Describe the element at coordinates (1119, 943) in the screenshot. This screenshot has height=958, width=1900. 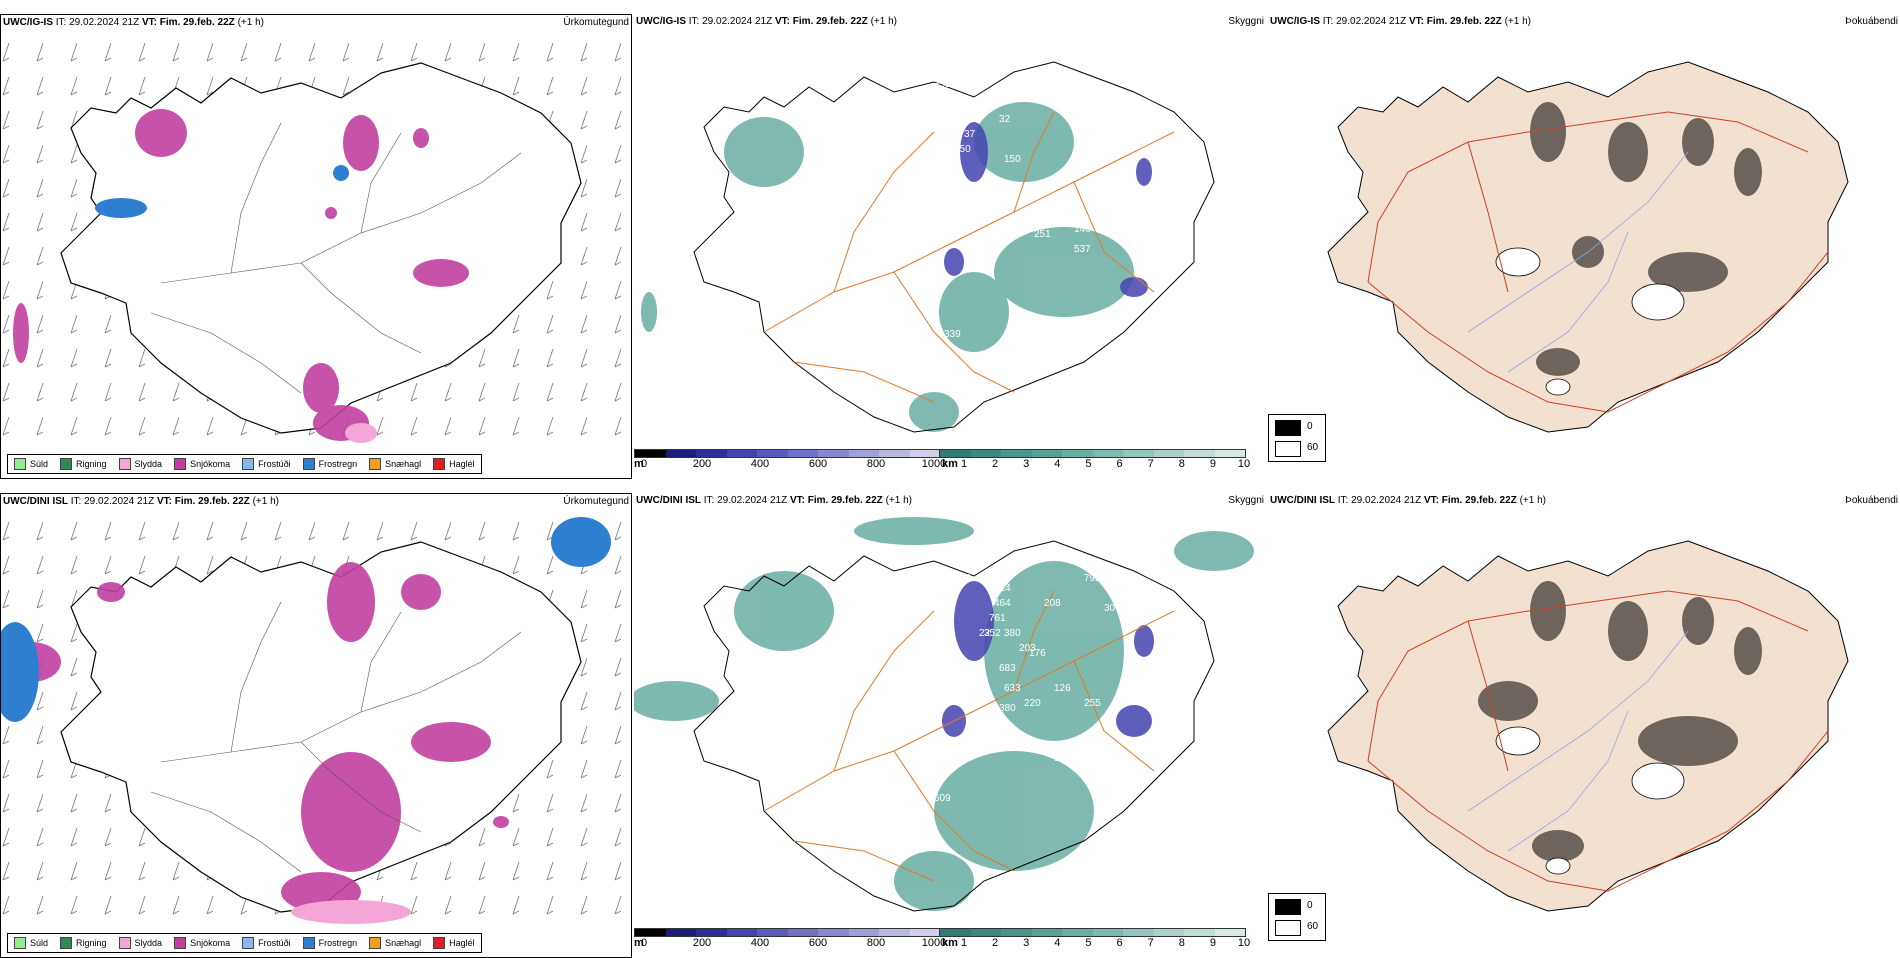
I see `tick-label: 6` at that location.